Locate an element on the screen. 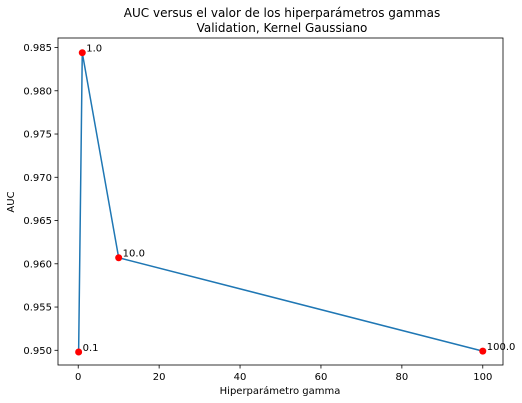  x-tick-label: 60 is located at coordinates (321, 377).